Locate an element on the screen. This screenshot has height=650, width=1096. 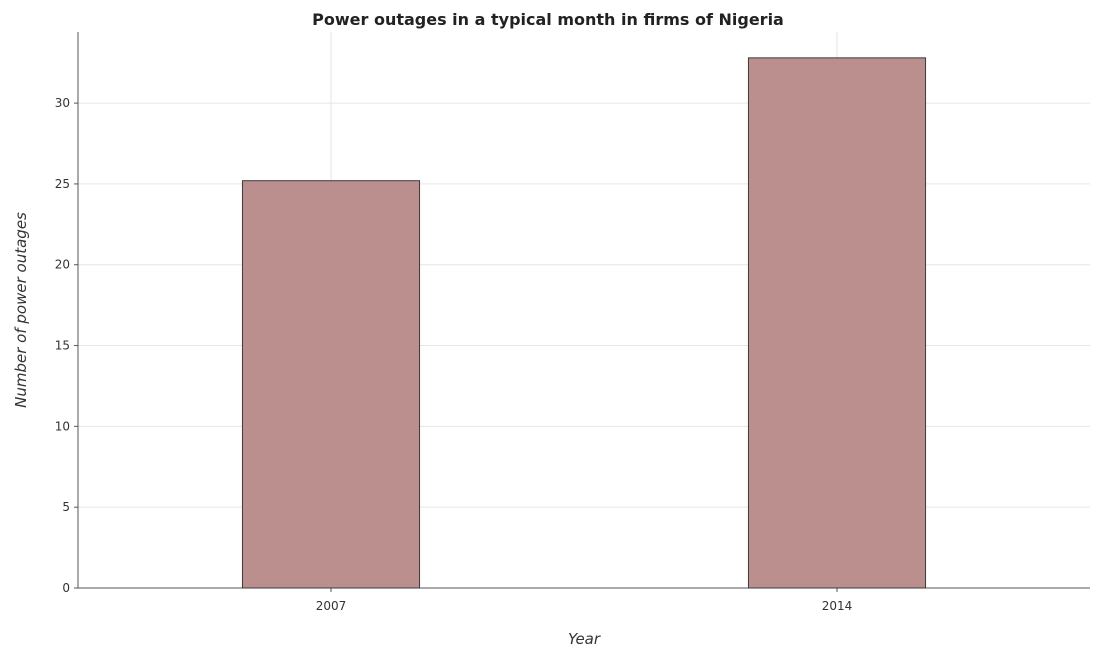
y-tick-label: 30 is located at coordinates (62, 103).